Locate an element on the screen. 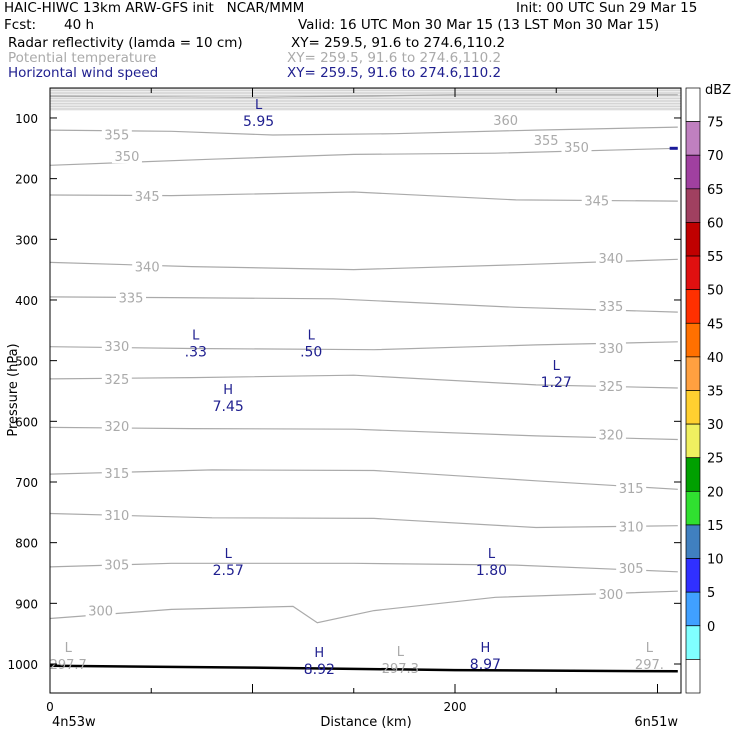 This screenshot has width=740, height=740. theta-extremum-value: 297.7 is located at coordinates (68, 665).